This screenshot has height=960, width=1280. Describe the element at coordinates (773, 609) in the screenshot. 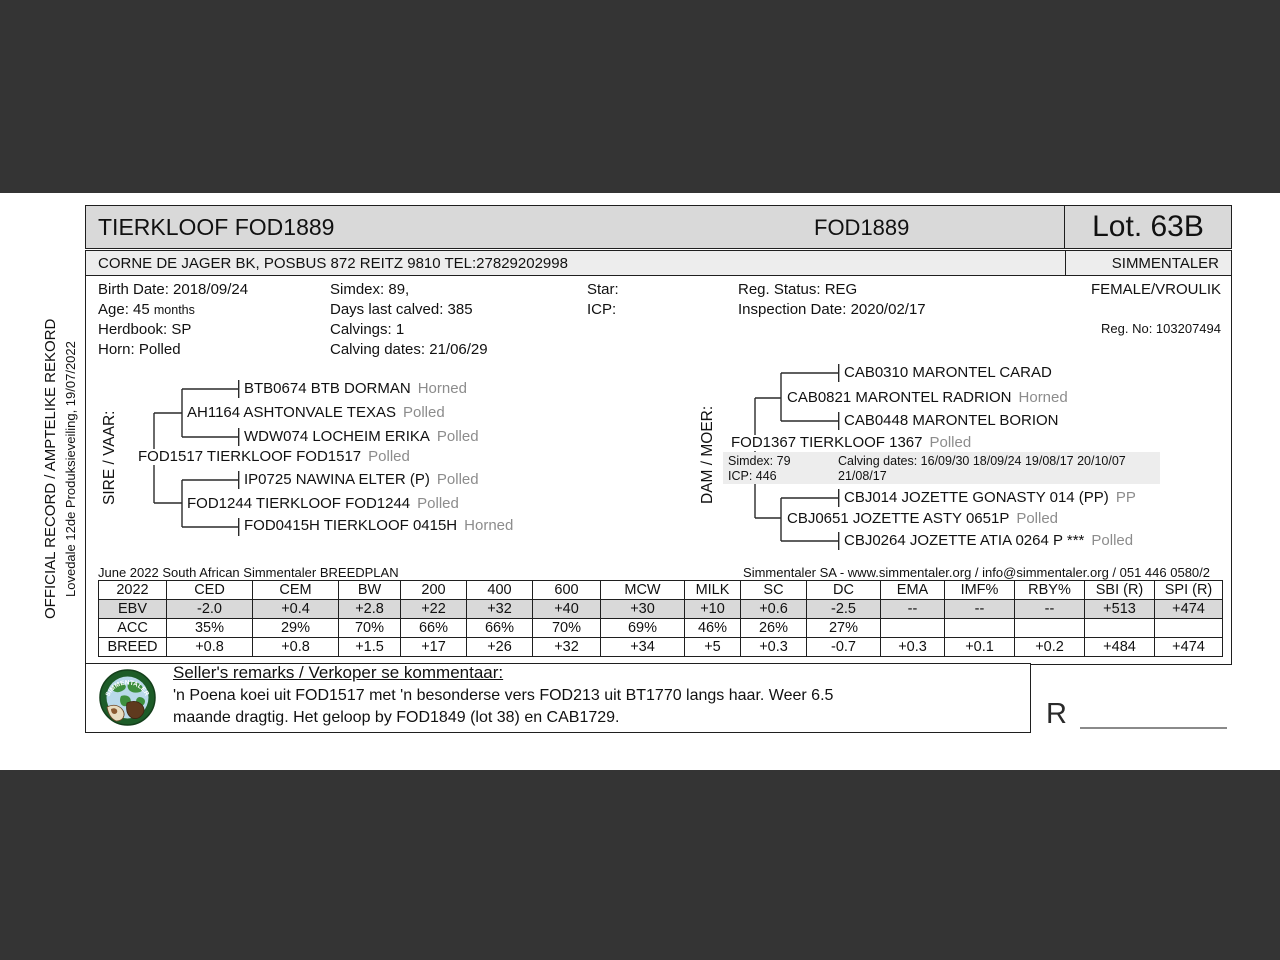

I see `ebv-cell: +0.6` at that location.